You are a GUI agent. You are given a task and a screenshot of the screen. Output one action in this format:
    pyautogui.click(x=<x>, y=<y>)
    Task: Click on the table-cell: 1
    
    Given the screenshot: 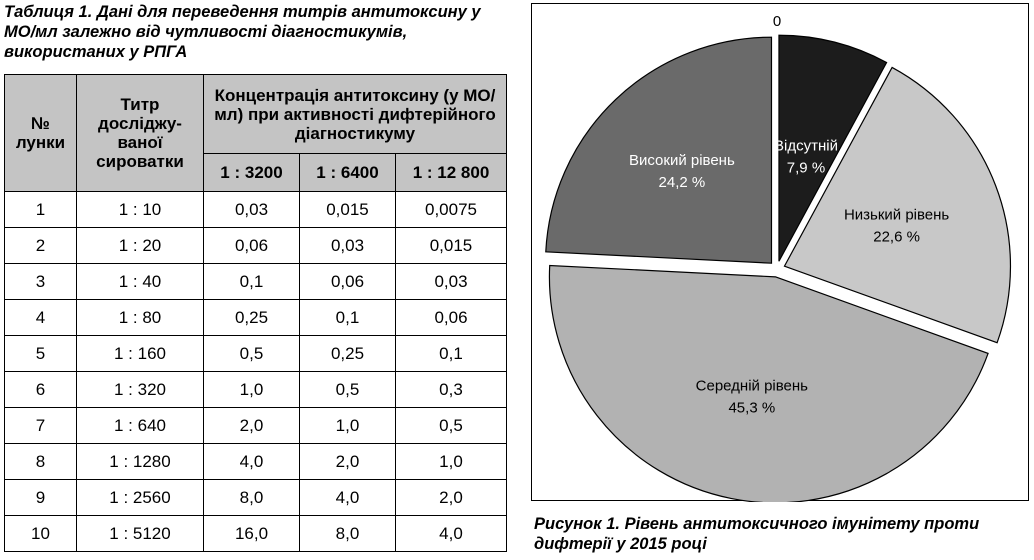 What is the action you would take?
    pyautogui.click(x=40, y=209)
    